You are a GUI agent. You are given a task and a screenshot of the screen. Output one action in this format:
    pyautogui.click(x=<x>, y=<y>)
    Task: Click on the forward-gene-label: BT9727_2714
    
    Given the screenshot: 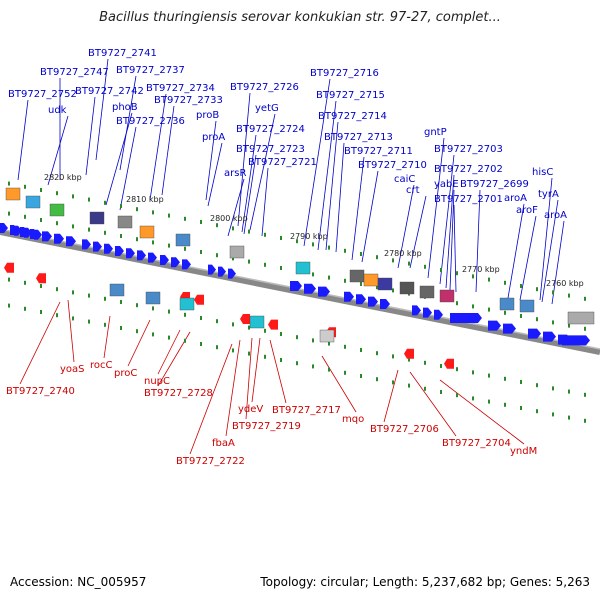 What is the action you would take?
    pyautogui.click(x=352, y=116)
    